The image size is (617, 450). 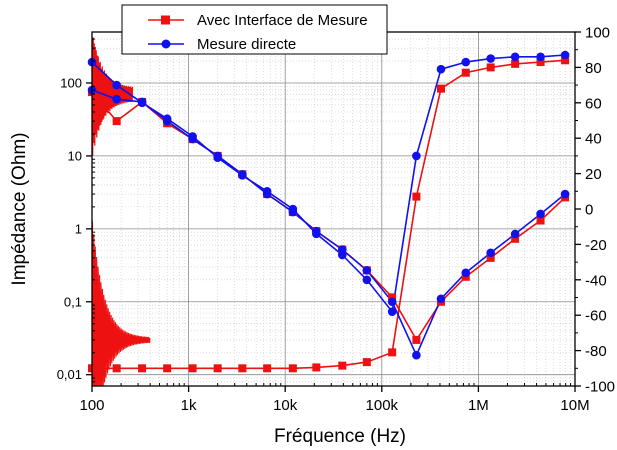 What do you see at coordinates (121, 211) in the screenshot?
I see `measurement-noise` at bounding box center [121, 211].